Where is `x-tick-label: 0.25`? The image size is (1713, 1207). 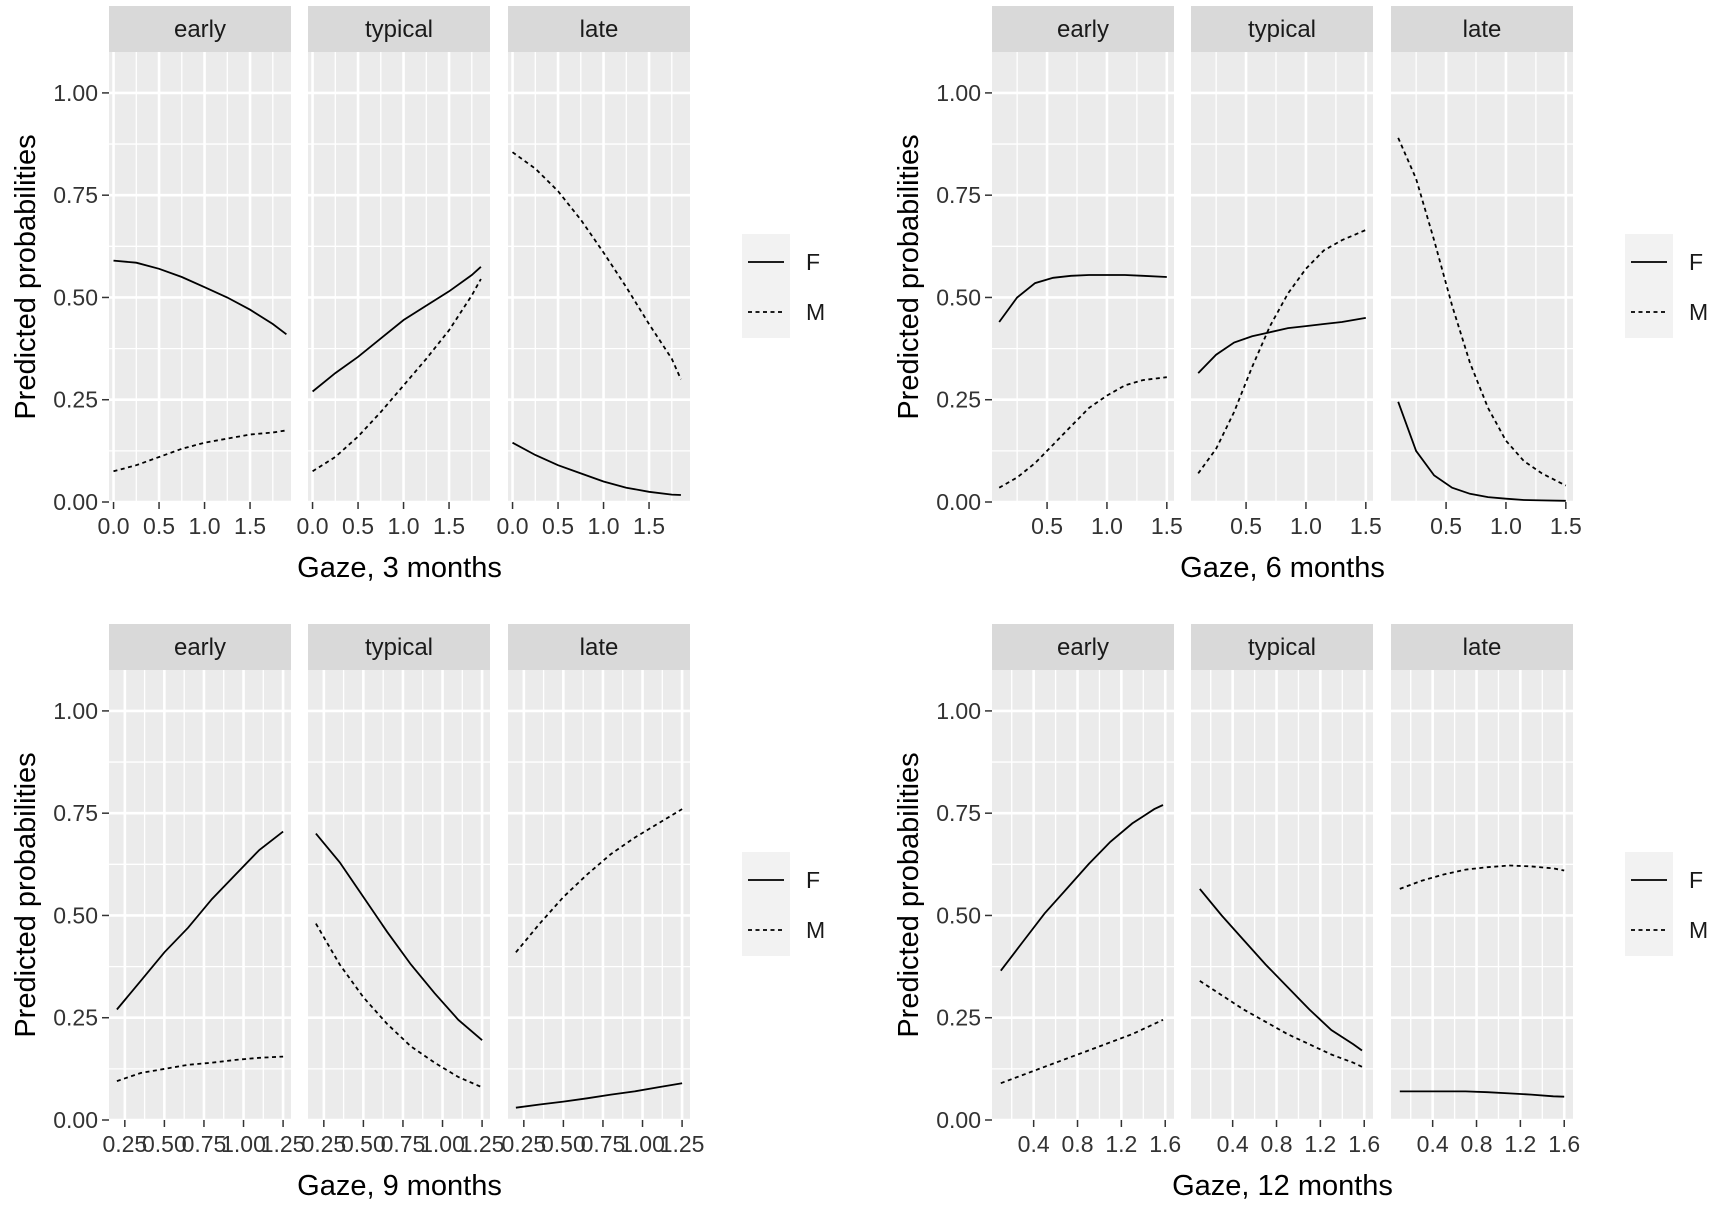
x-tick-label: 0.25 is located at coordinates (323, 1144).